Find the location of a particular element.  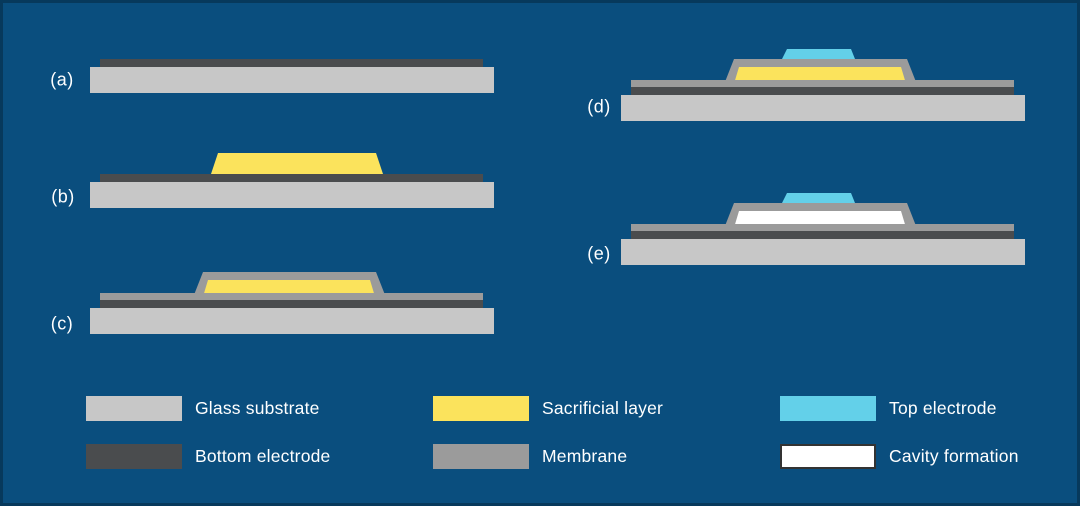

process-step-b is located at coordinates (292, 170).